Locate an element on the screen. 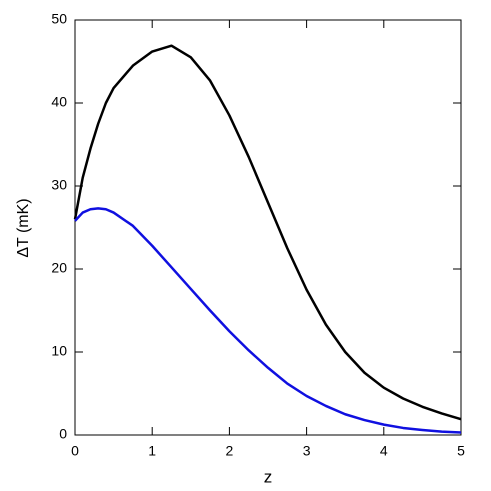  y-tick-label: 50 is located at coordinates (59, 19).